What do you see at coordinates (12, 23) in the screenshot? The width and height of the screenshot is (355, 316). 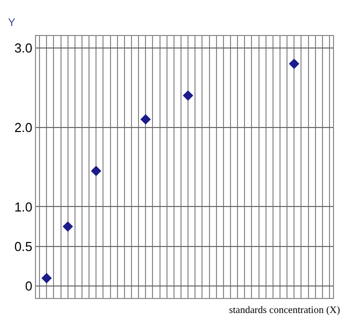 I see `y-axis-title: Y` at bounding box center [12, 23].